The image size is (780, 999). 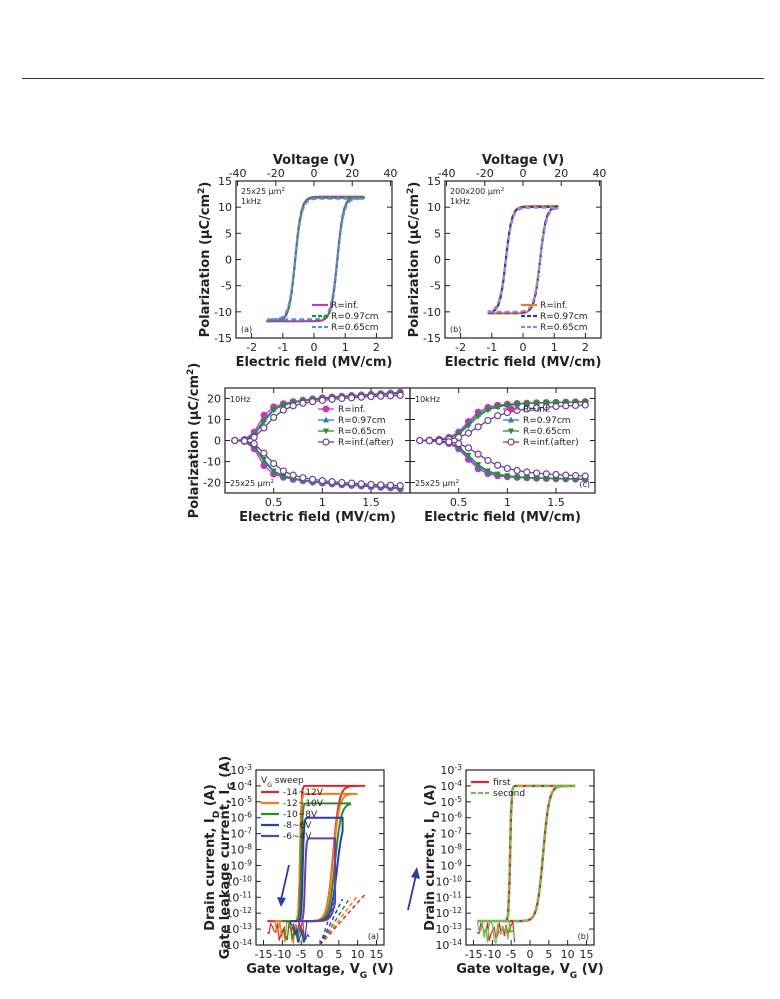 I want to click on y-tick-label: 10⁻⁵, so click(x=241, y=801).